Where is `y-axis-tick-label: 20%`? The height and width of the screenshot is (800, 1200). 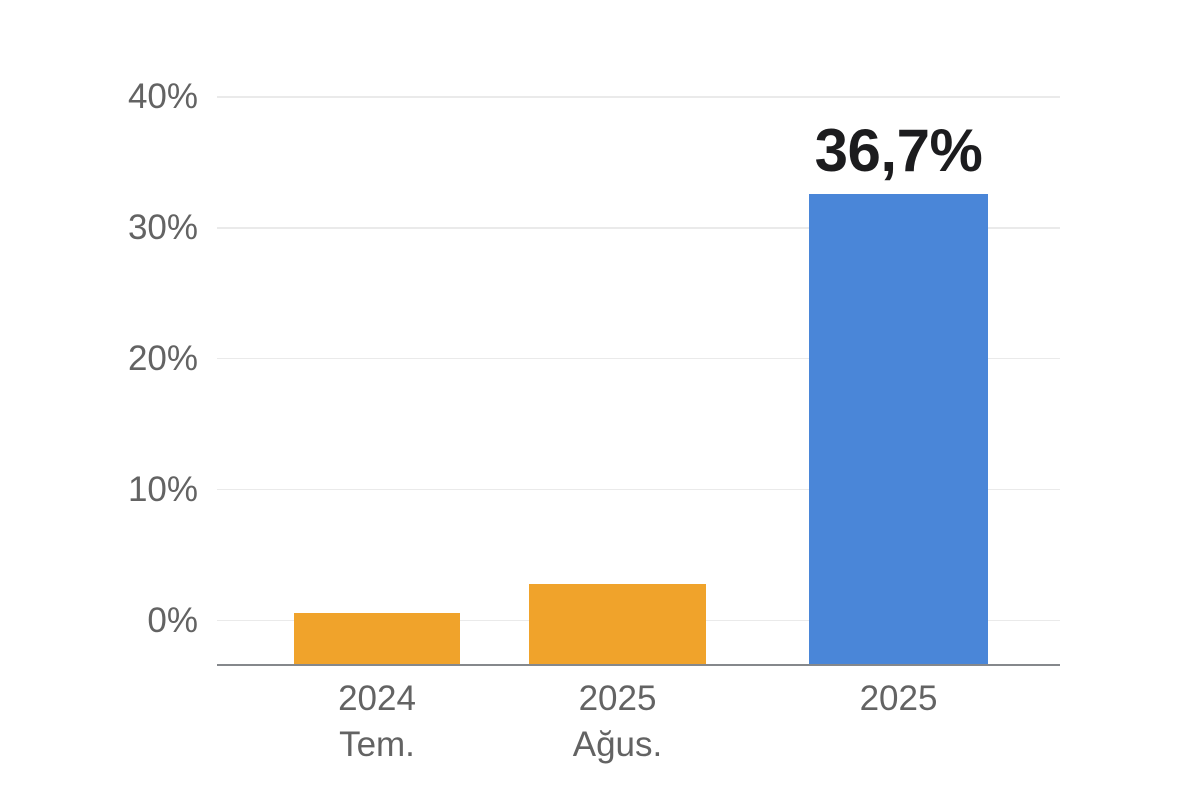
y-axis-tick-label: 20% is located at coordinates (162, 358).